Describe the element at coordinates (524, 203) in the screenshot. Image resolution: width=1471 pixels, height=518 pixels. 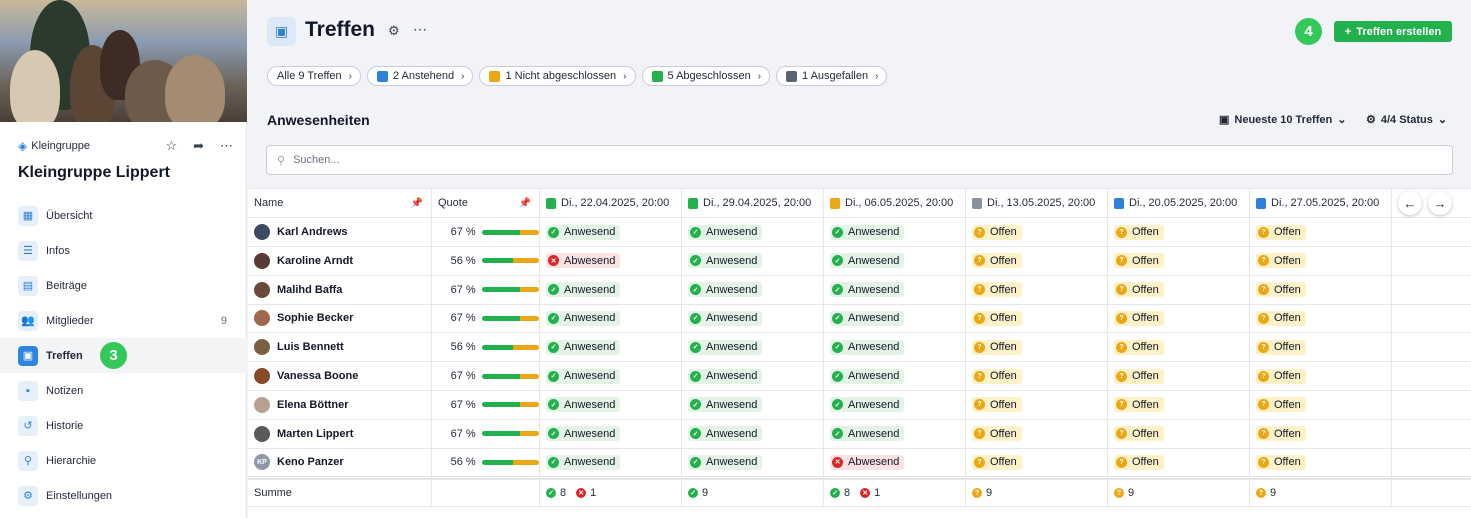
I see `pin-icon: 📌` at that location.